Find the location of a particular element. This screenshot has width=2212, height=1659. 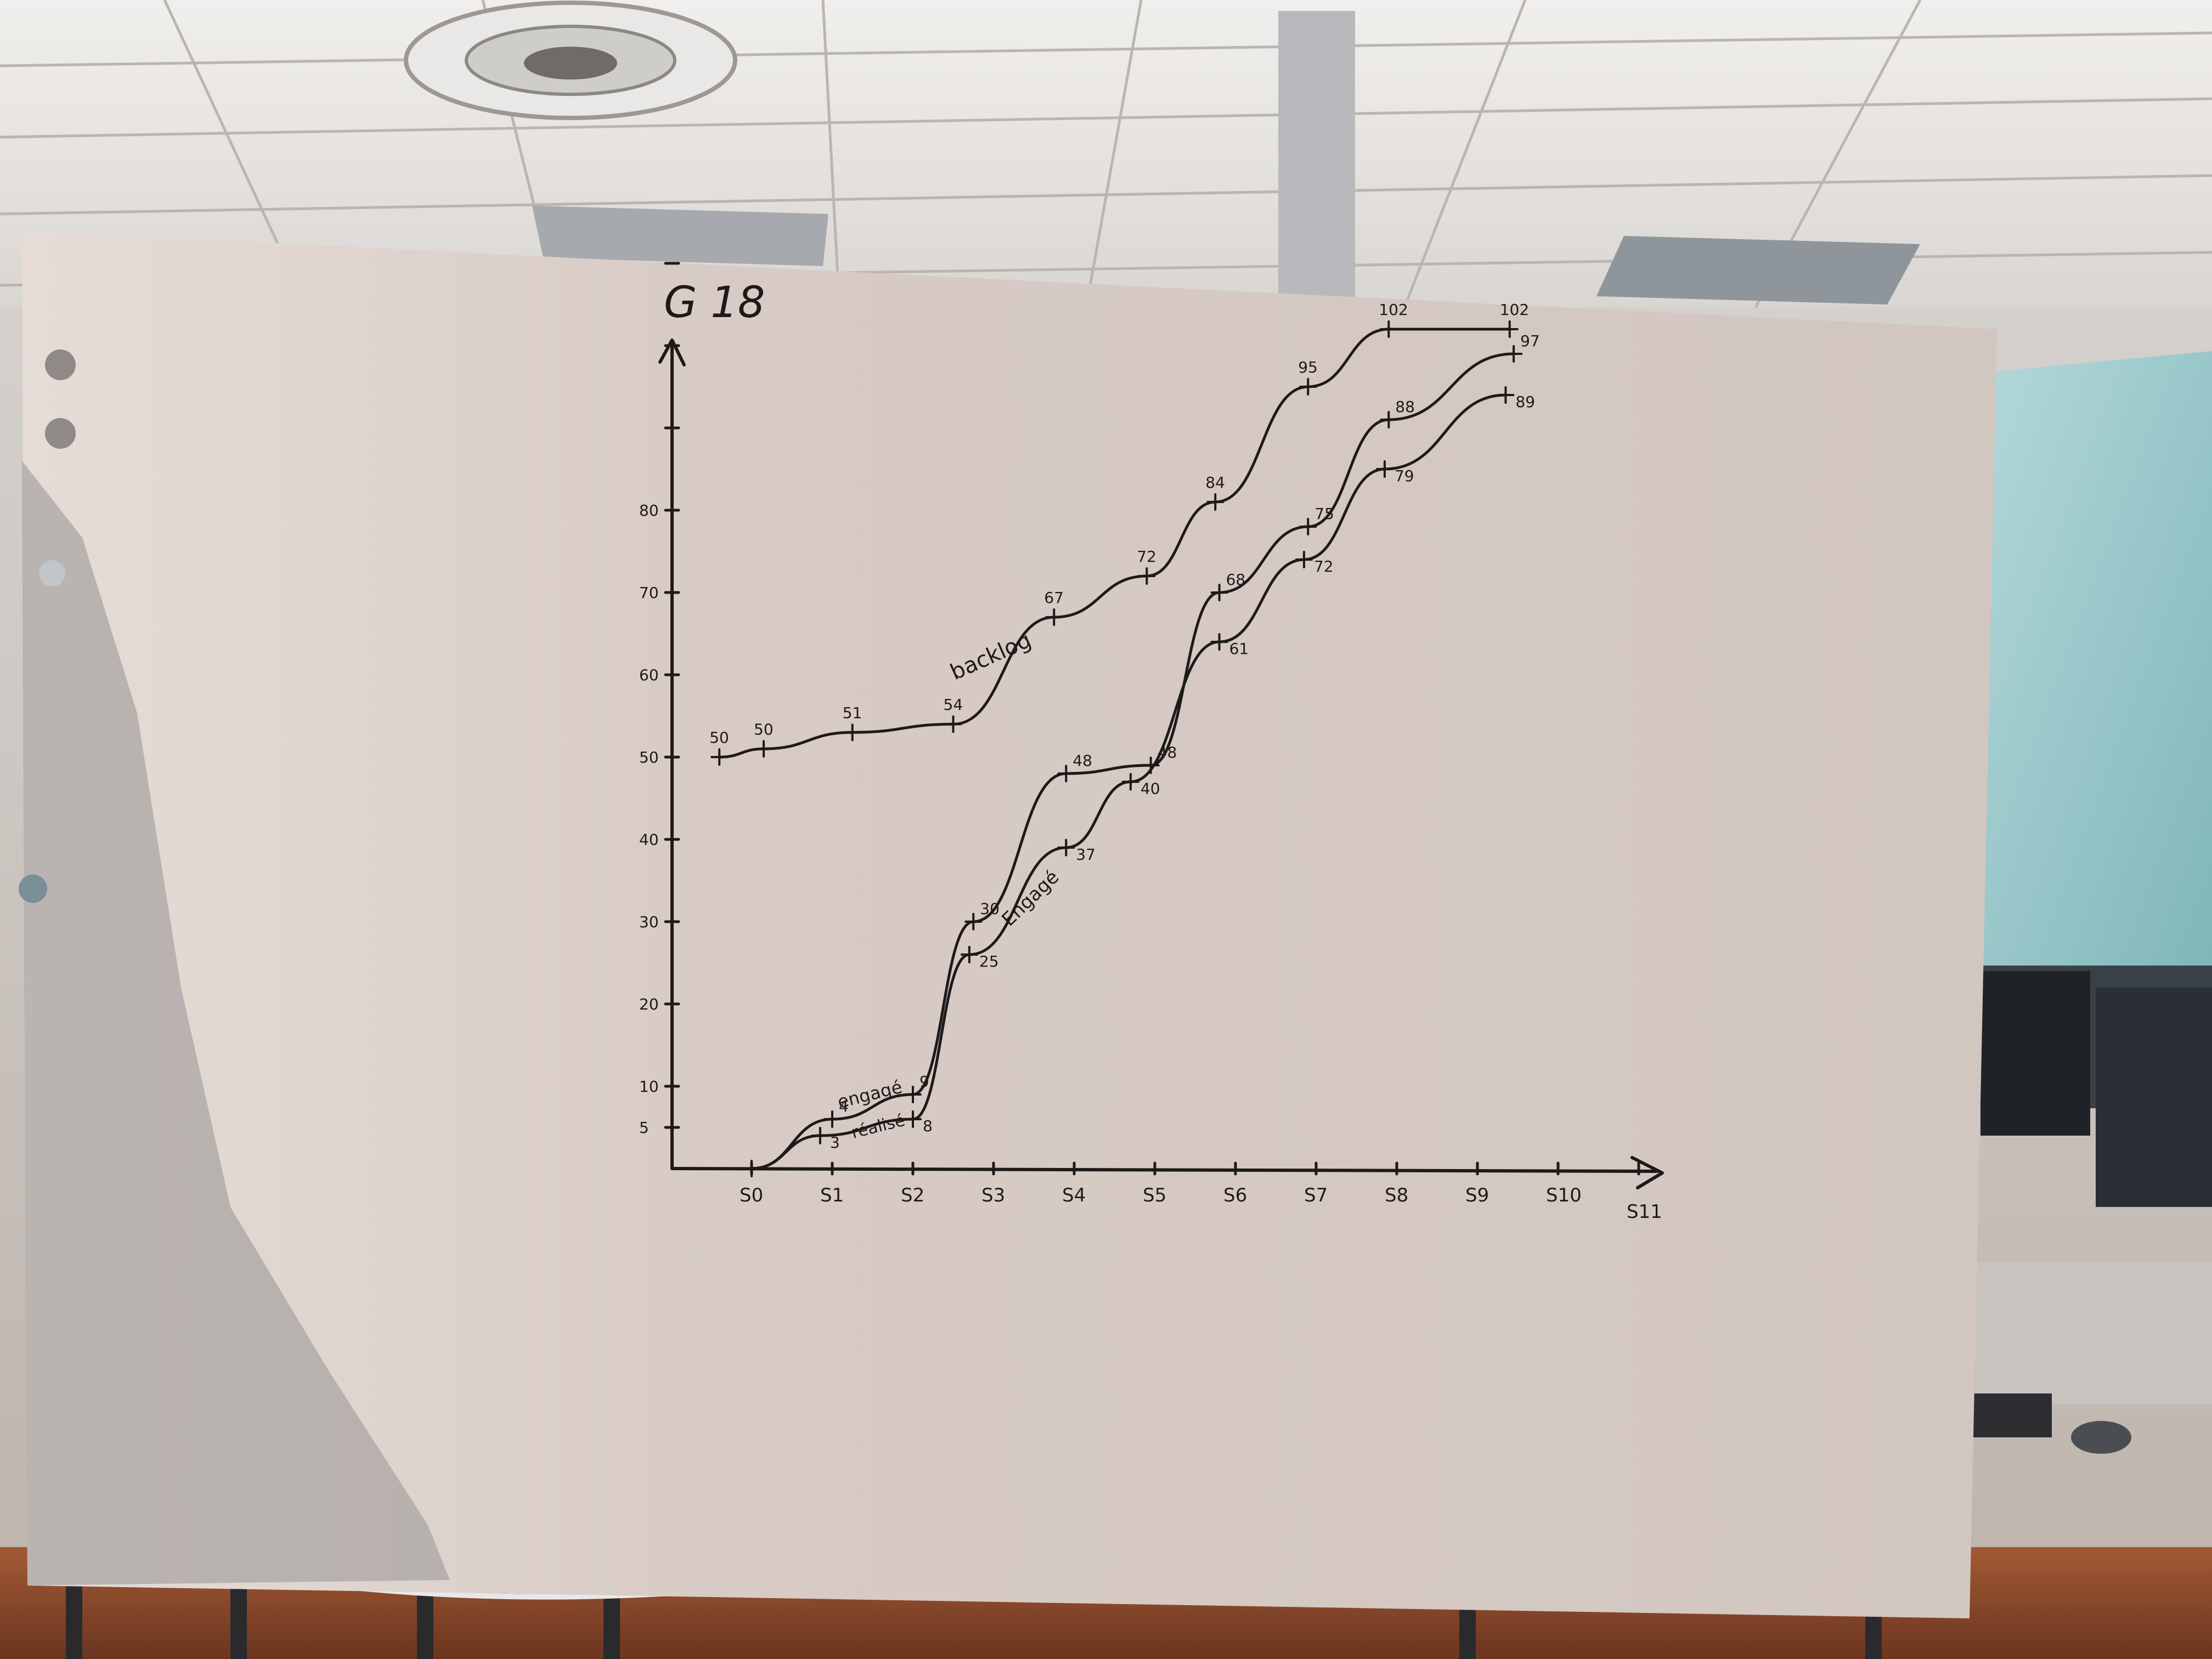

data-label: 40 is located at coordinates (1150, 789).